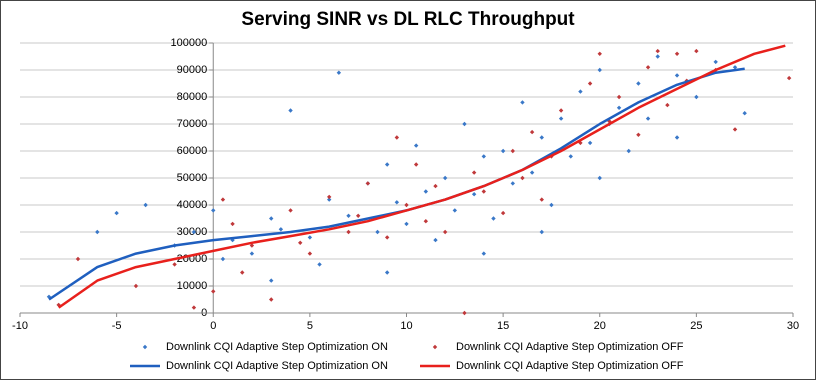 This screenshot has height=380, width=816. What do you see at coordinates (192, 151) in the screenshot?
I see `y-tick-label: 60000` at bounding box center [192, 151].